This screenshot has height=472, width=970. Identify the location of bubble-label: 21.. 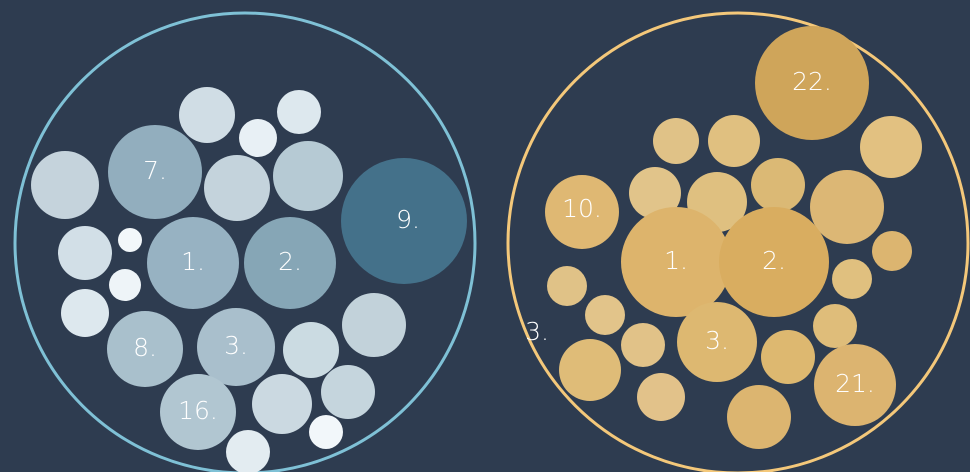
(855, 383).